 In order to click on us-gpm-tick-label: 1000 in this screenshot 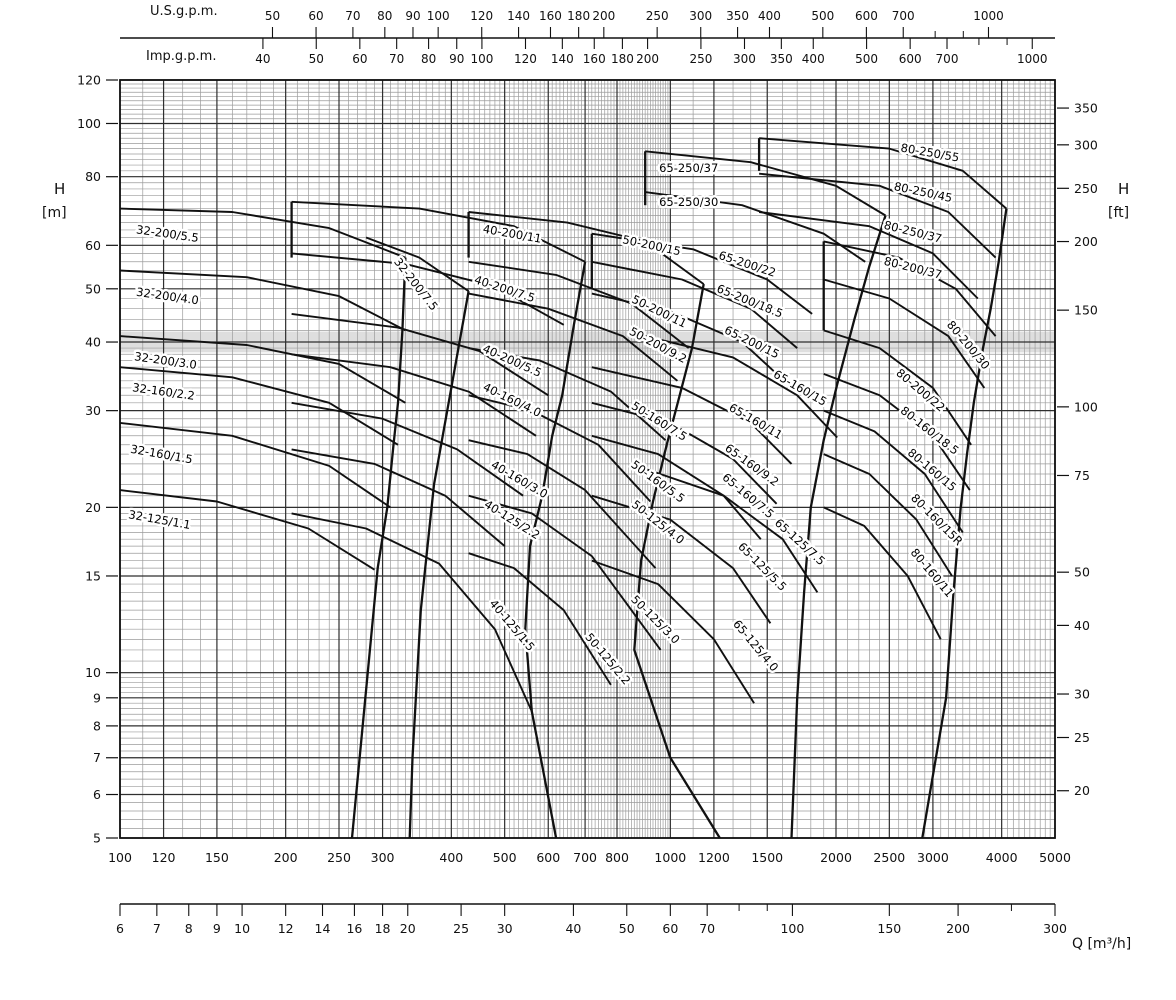, I will do `click(988, 16)`.